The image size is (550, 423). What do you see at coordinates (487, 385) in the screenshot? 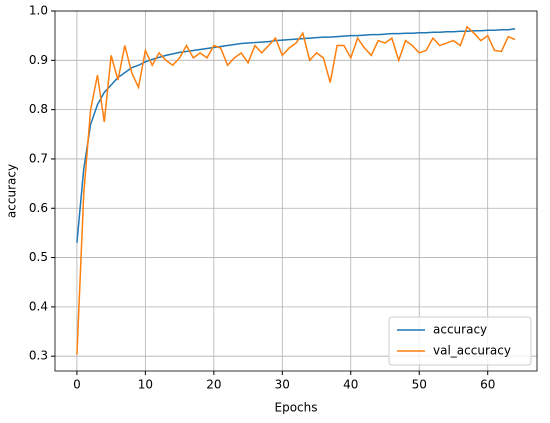
I see `x-tick-label: 60` at bounding box center [487, 385].